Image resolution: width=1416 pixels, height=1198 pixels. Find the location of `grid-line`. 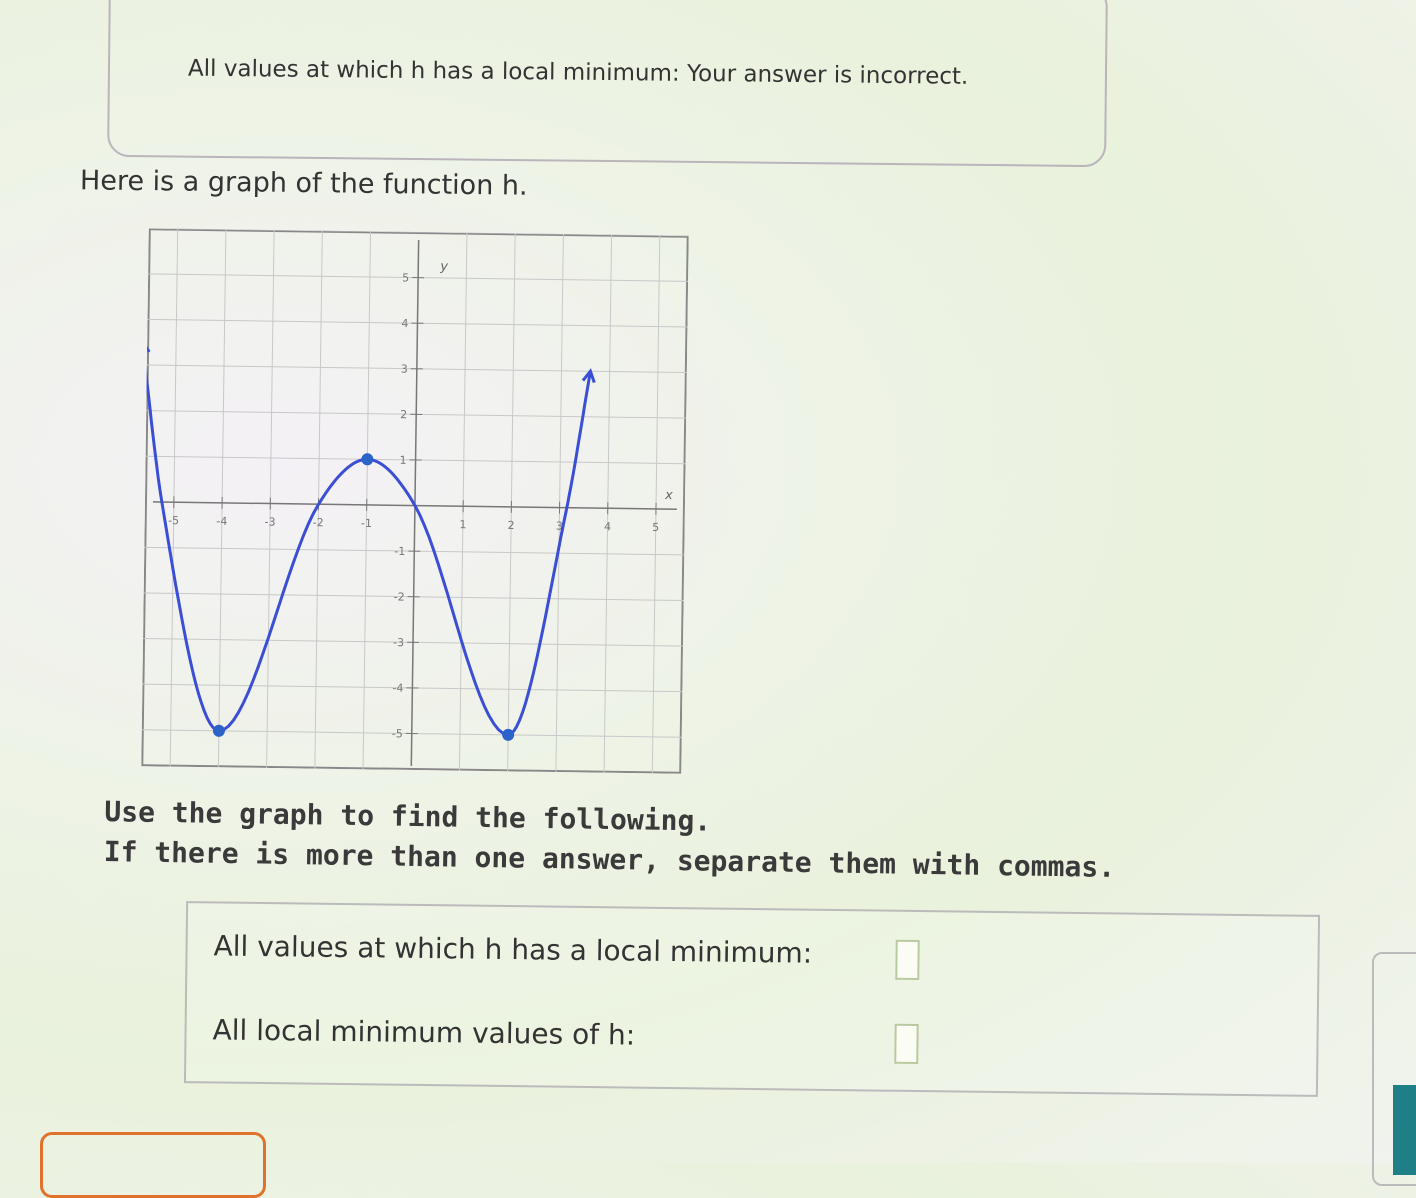

grid-line is located at coordinates (419, 232).